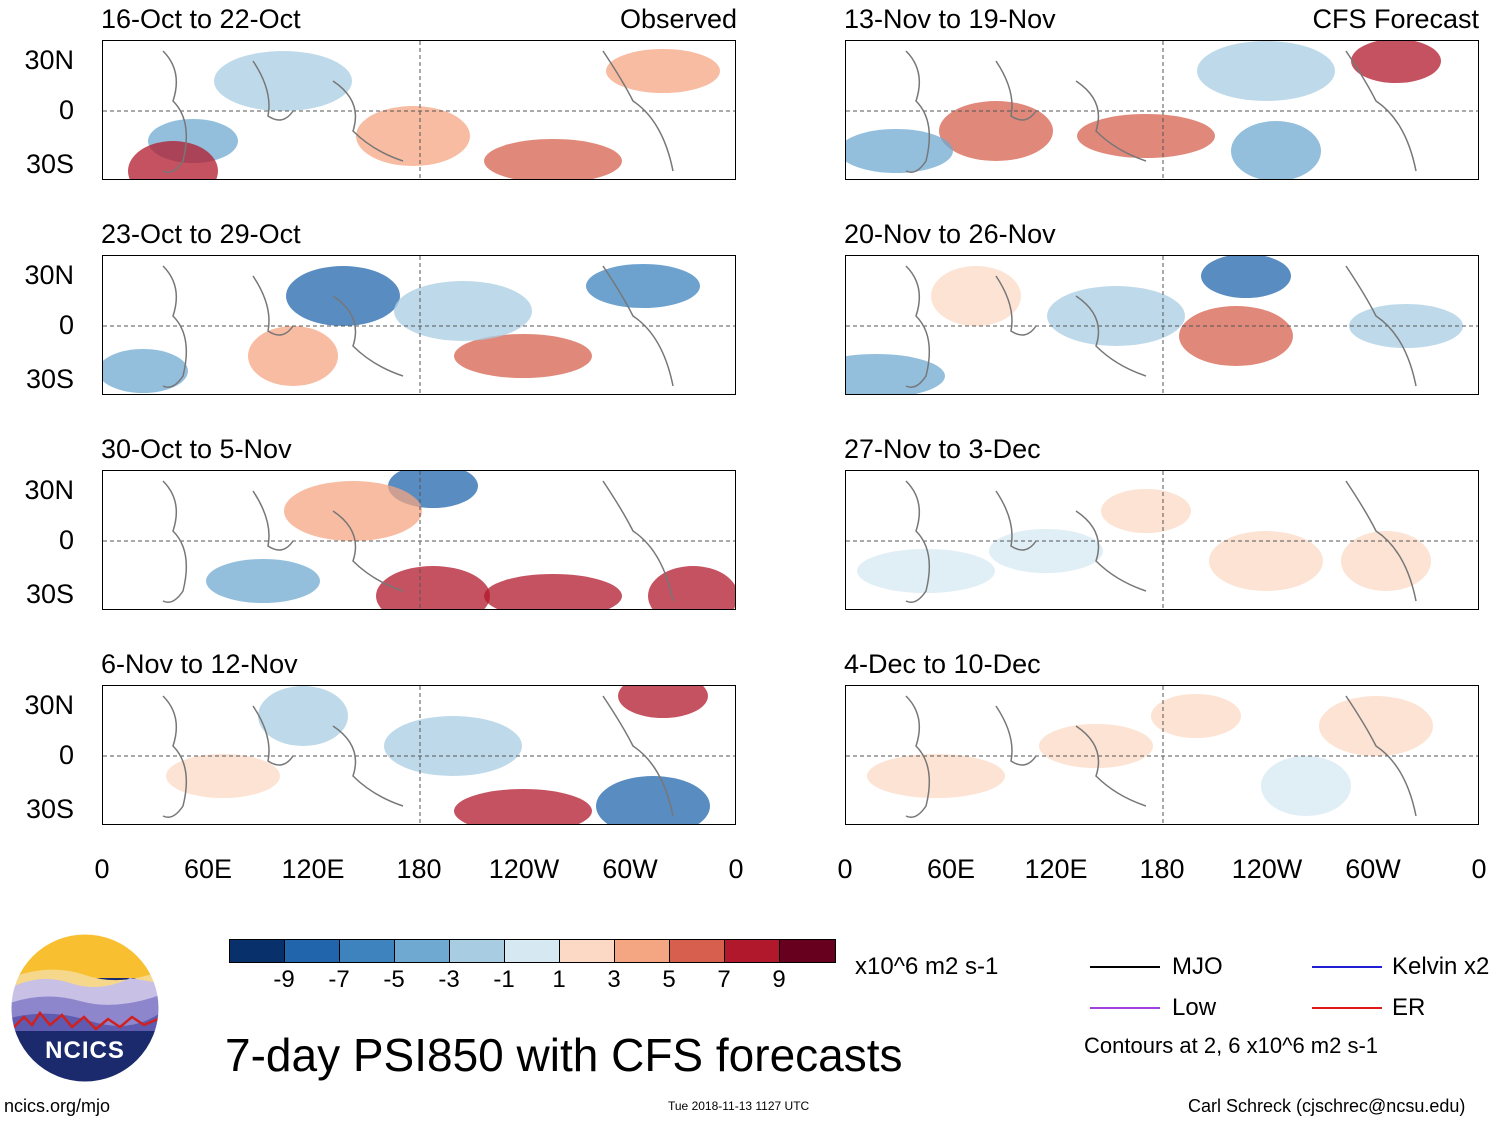 The width and height of the screenshot is (1510, 1121). Describe the element at coordinates (313, 869) in the screenshot. I see `x-tick-label: 120E` at that location.